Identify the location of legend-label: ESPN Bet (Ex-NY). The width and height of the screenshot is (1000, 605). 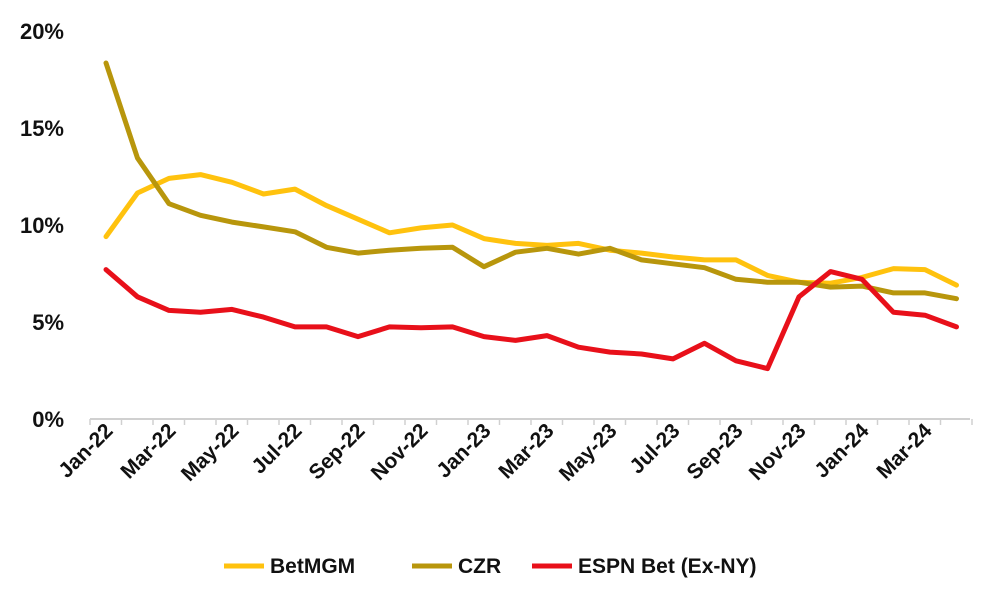
(667, 566).